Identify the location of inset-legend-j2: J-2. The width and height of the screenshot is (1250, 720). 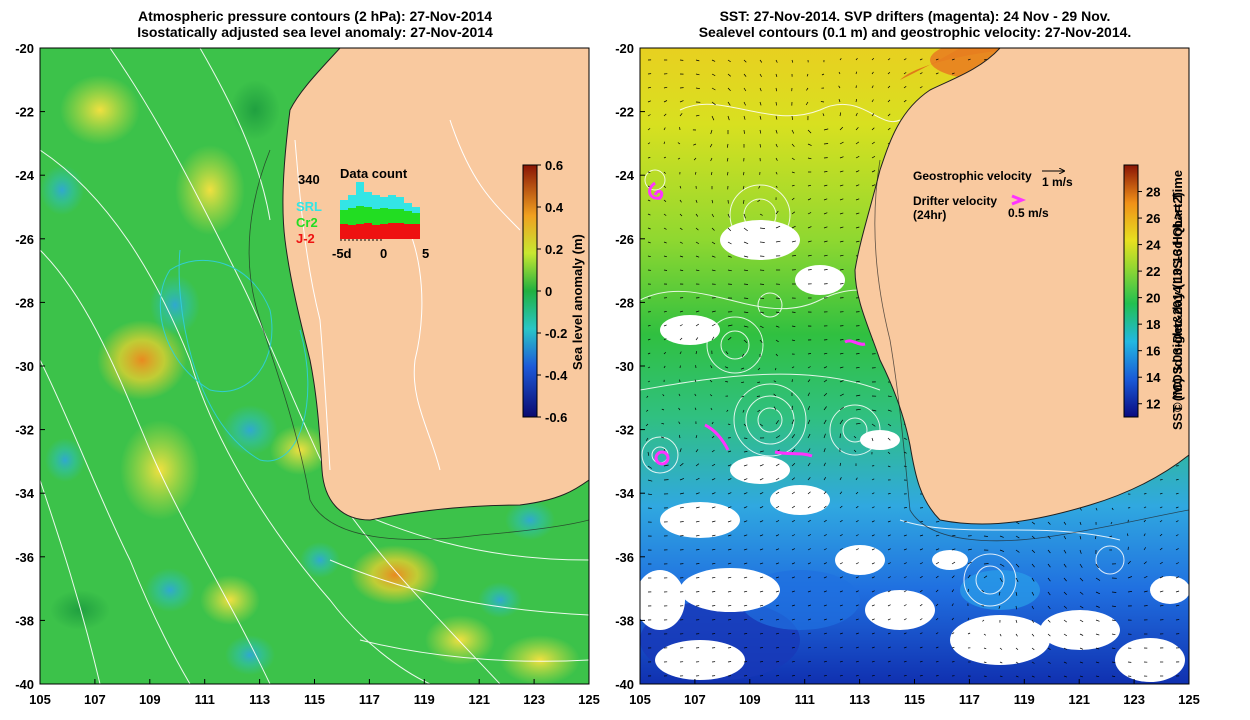
(305, 238).